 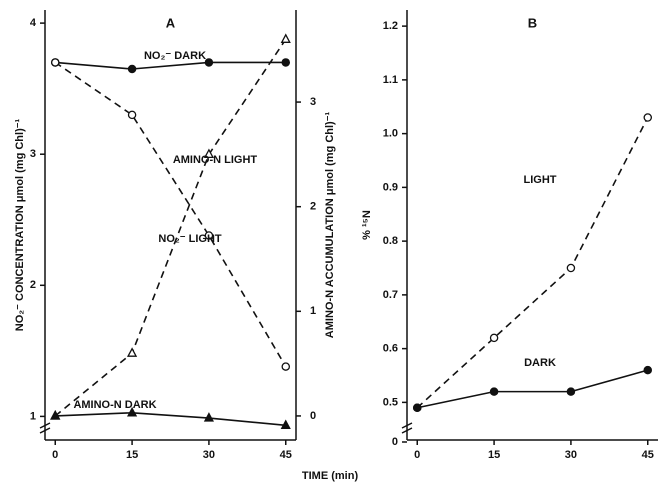 I want to click on series-label: AMINO-N DARK, so click(x=114, y=405).